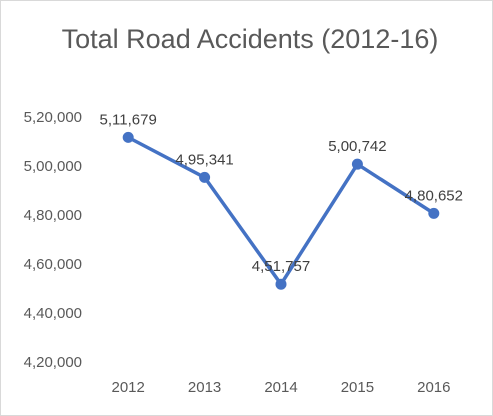  Describe the element at coordinates (128, 387) in the screenshot. I see `x-tick-label: 2012` at that location.